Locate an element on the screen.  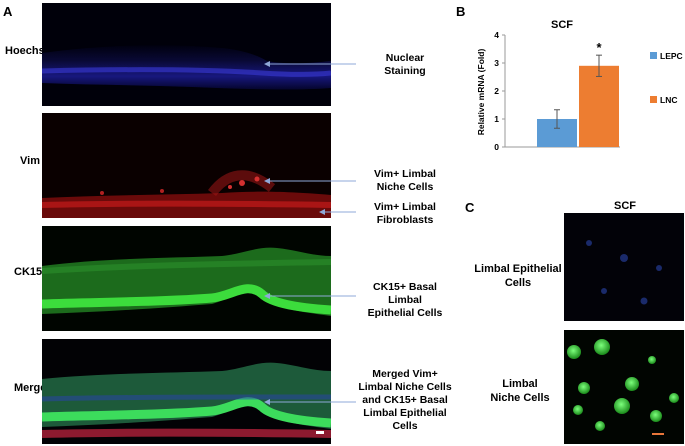
scf-epithelial-image is located at coordinates (624, 267).